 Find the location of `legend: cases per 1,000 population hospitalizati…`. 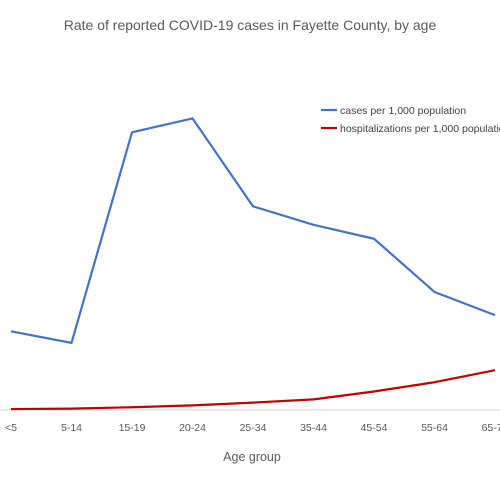

legend: cases per 1,000 population hospitalizati… is located at coordinates (410, 120).